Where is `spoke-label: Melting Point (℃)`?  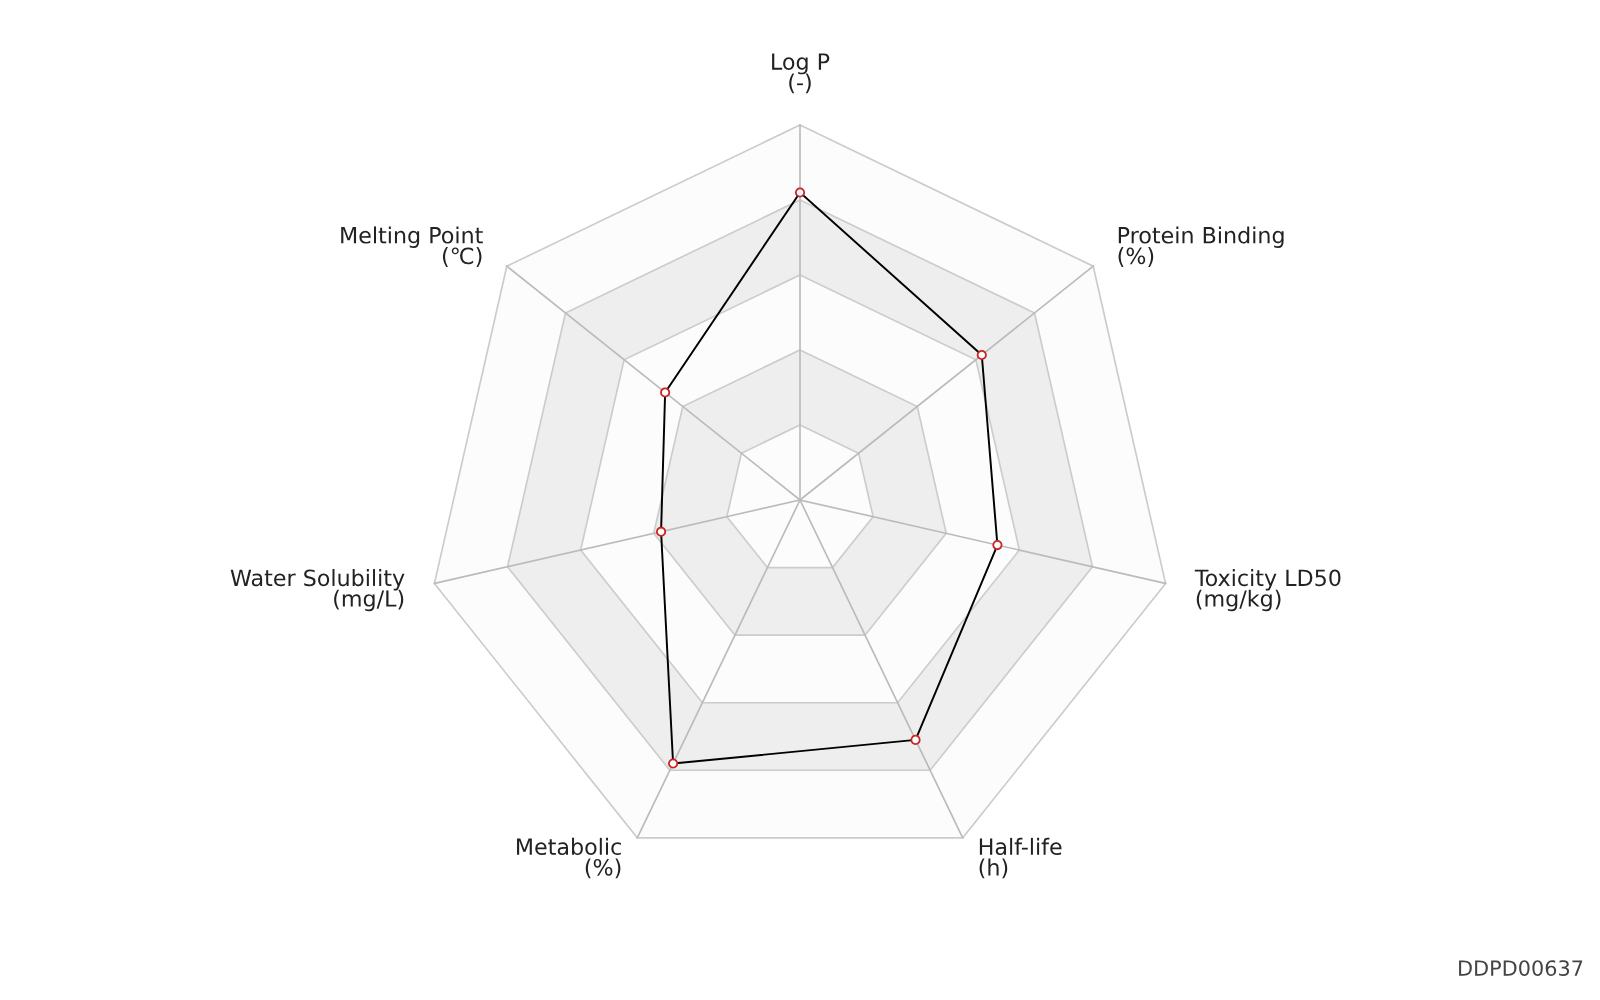 spoke-label: Melting Point (℃) is located at coordinates (412, 246).